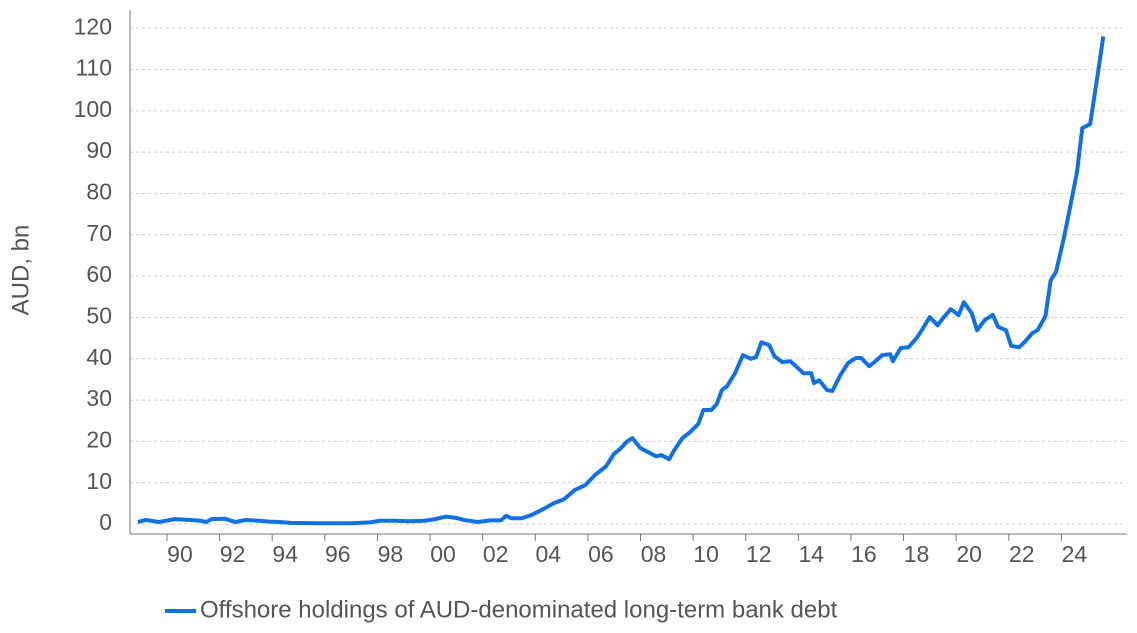 This screenshot has width=1137, height=633. Describe the element at coordinates (99, 192) in the screenshot. I see `y-tick-label: 80` at that location.